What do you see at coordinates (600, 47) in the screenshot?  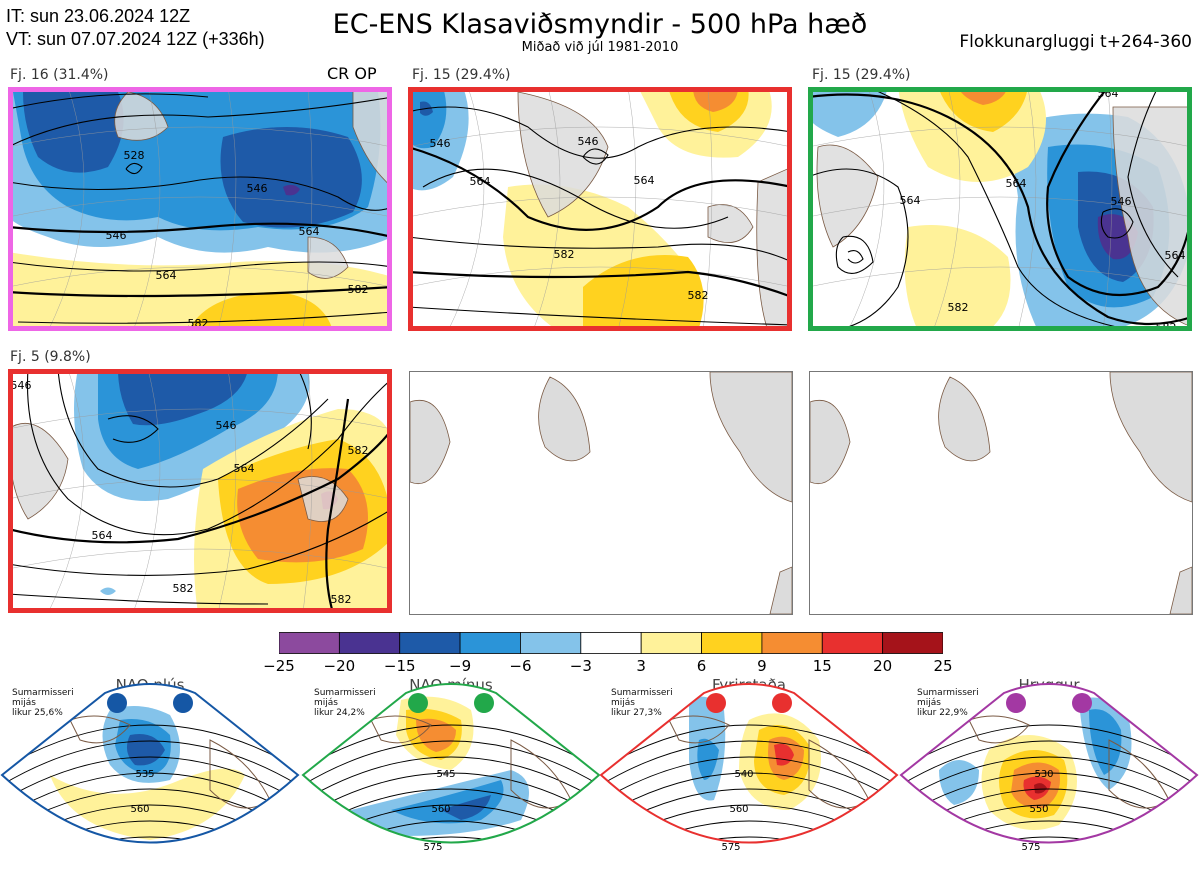 I see `page-subtitle: Miðað við júl 1981-2010` at bounding box center [600, 47].